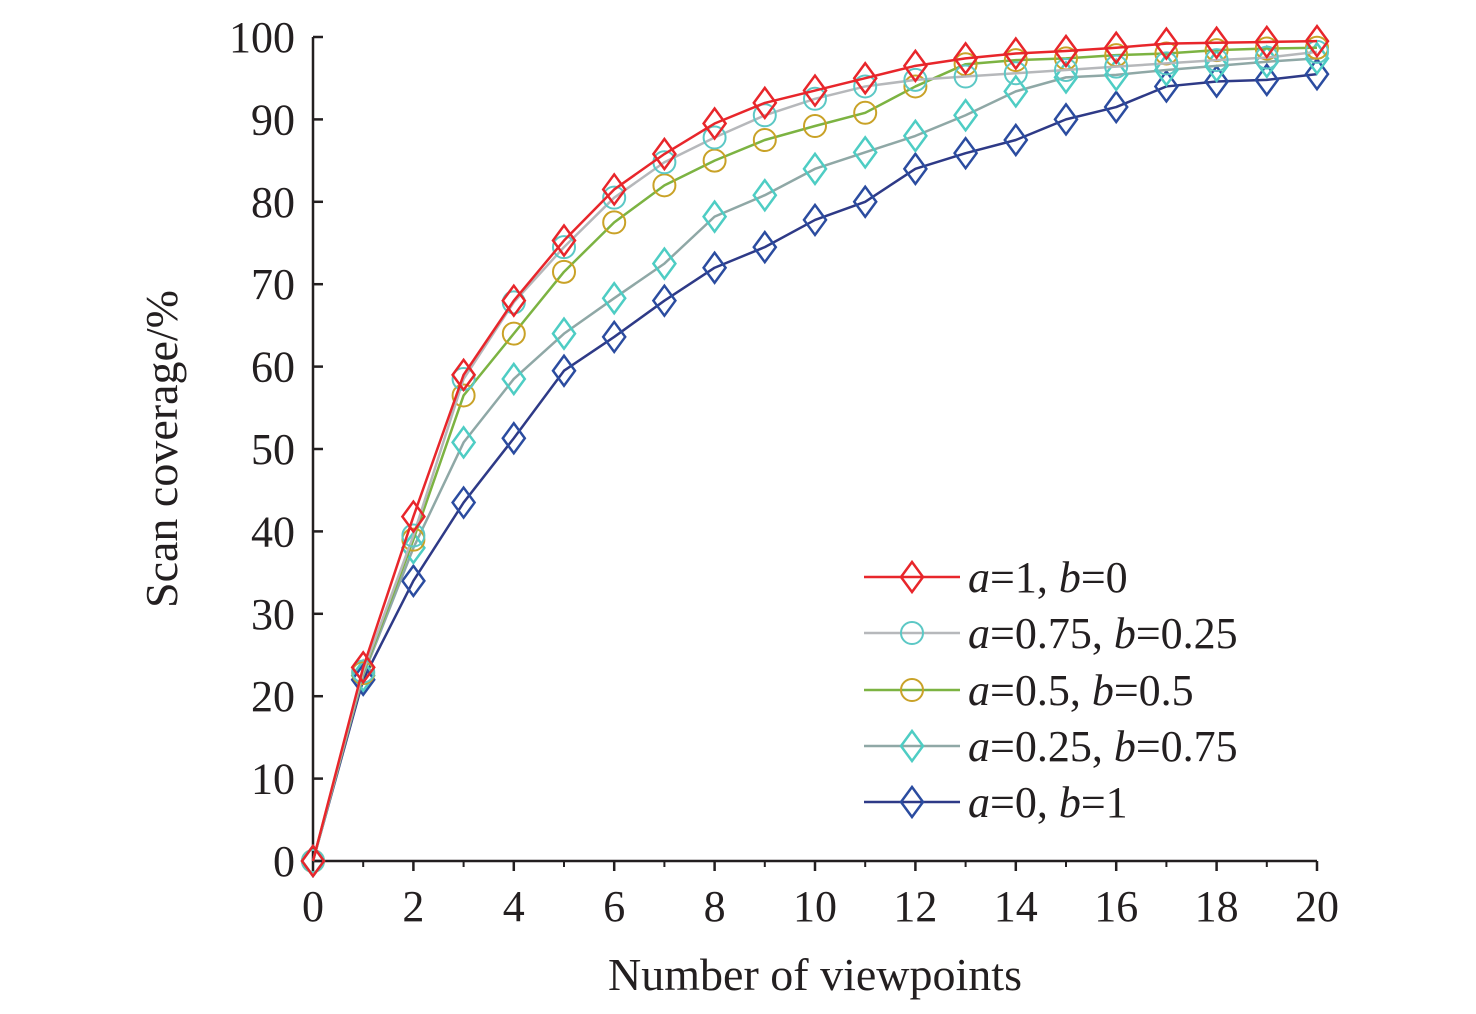  I want to click on legend-label-part: =0.75,, so click(1052, 633).